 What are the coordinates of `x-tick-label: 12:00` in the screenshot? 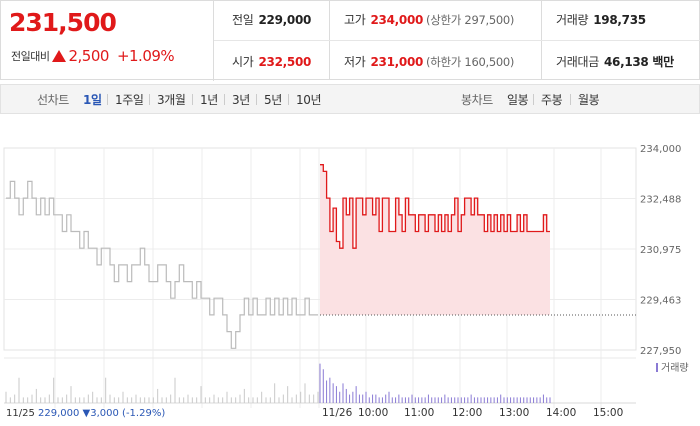 It's located at (467, 413).